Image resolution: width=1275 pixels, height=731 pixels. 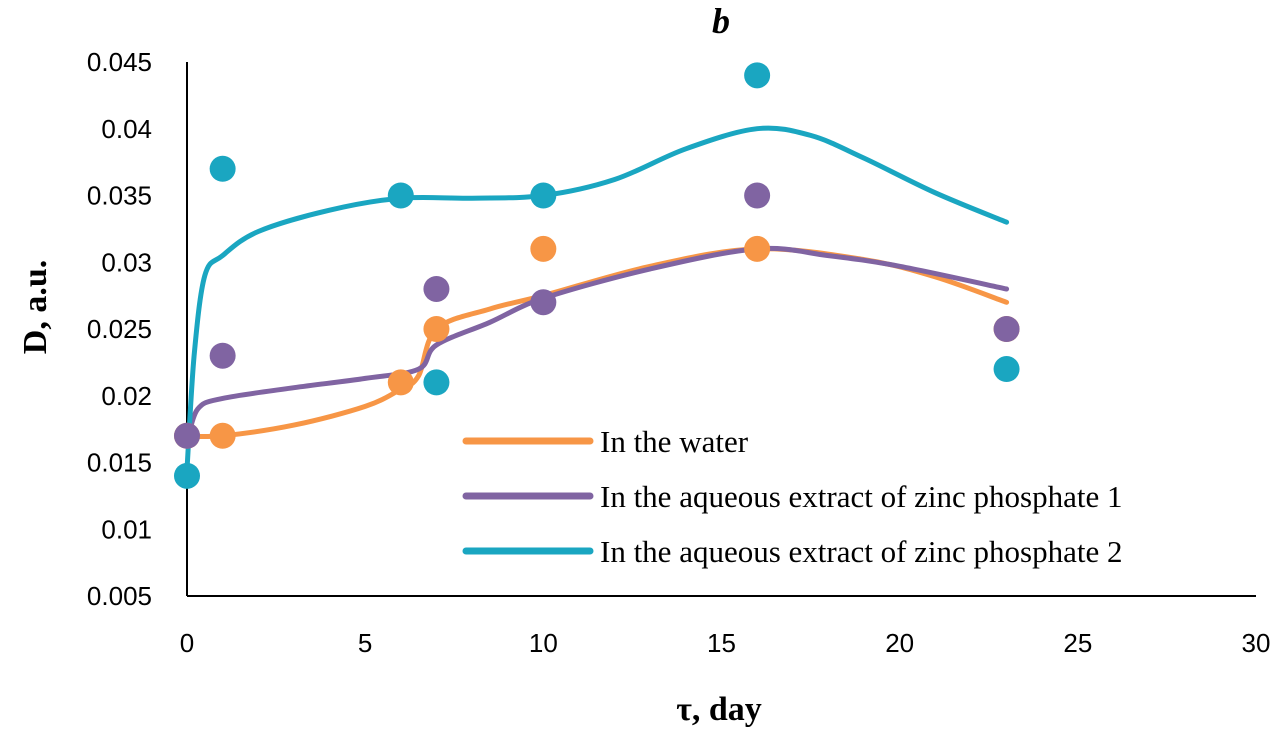 What do you see at coordinates (674, 441) in the screenshot?
I see `legend-label-water: In the water` at bounding box center [674, 441].